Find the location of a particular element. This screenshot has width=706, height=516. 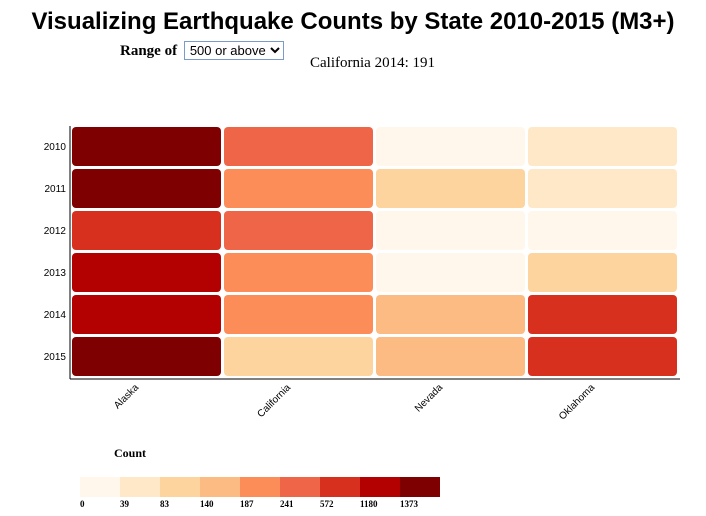

y-tick-label: 2010 is located at coordinates (55, 147).